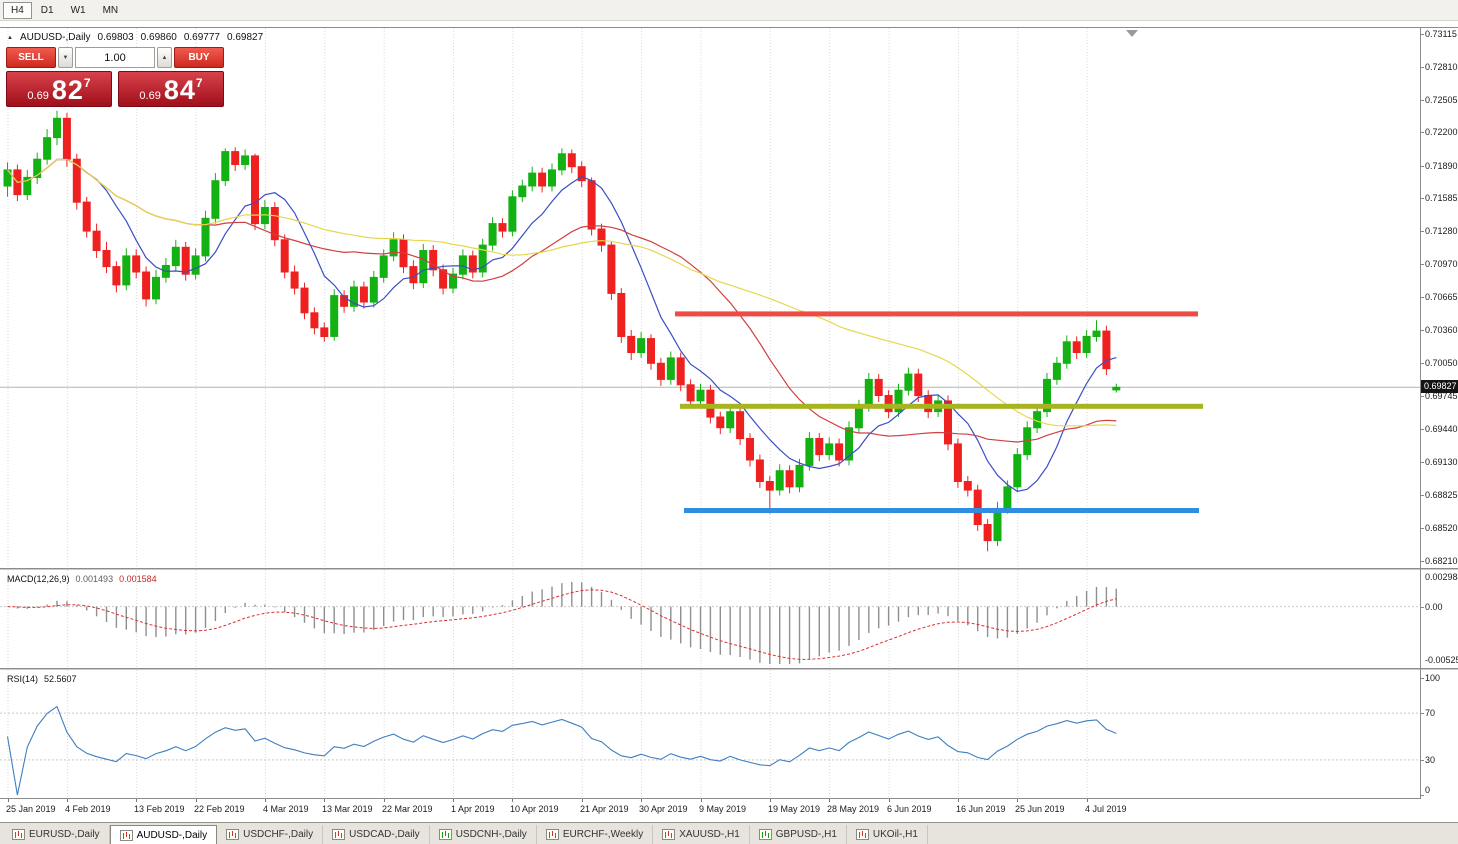 This screenshot has height=844, width=1458. I want to click on chart-tab-gbpusd-h1: GBPUSD-,H1, so click(798, 834).